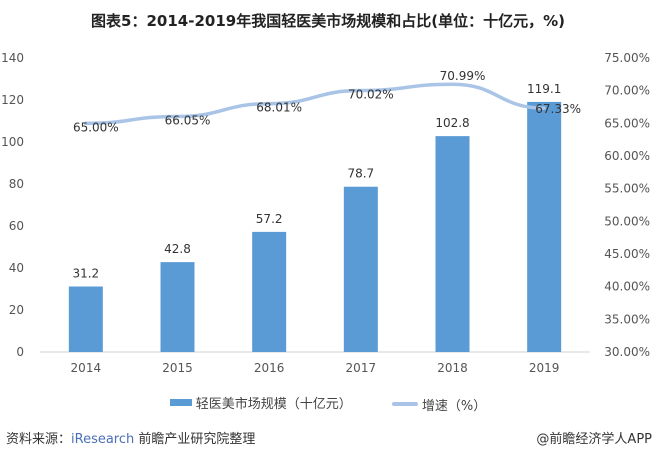 Image resolution: width=656 pixels, height=456 pixels. I want to click on growth-line, so click(315, 104).